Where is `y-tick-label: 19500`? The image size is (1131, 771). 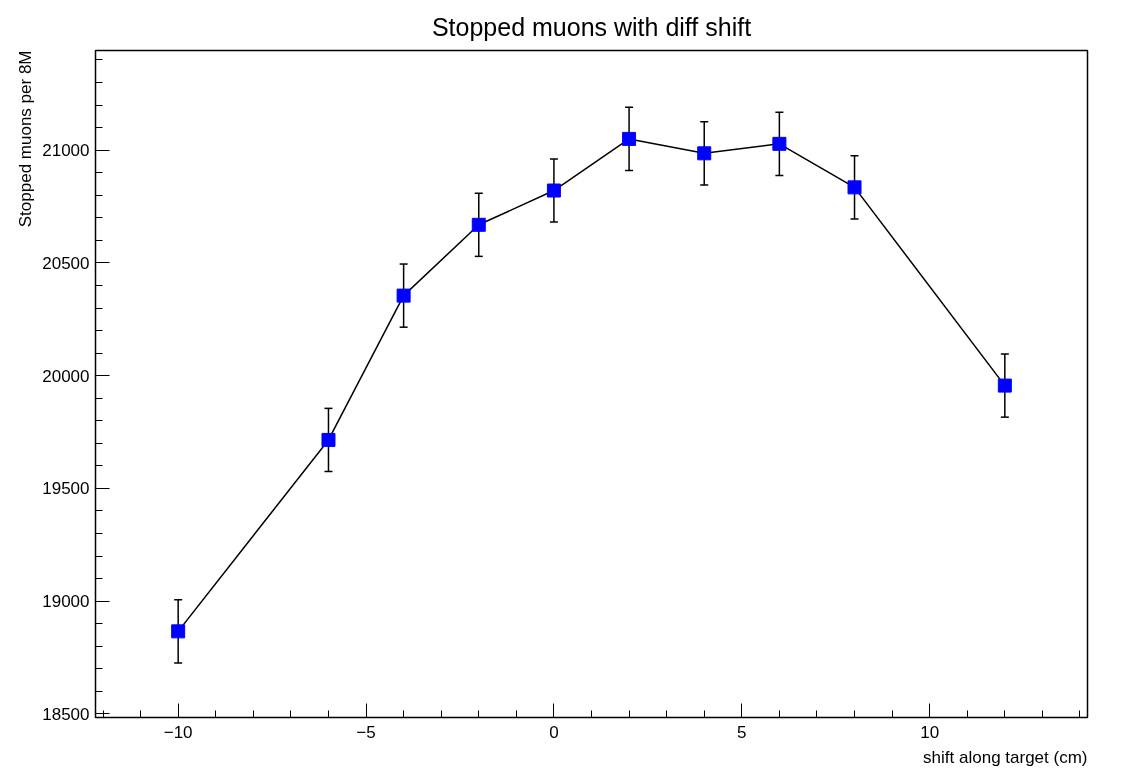
y-tick-label: 19500 is located at coordinates (66, 489).